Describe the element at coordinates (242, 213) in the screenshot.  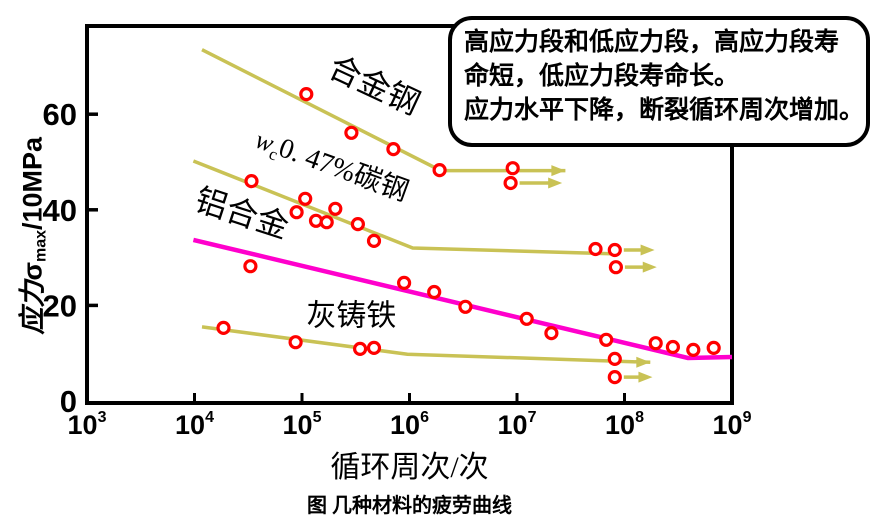
I see `series-label-aluminum-alloy: 铝合金` at that location.